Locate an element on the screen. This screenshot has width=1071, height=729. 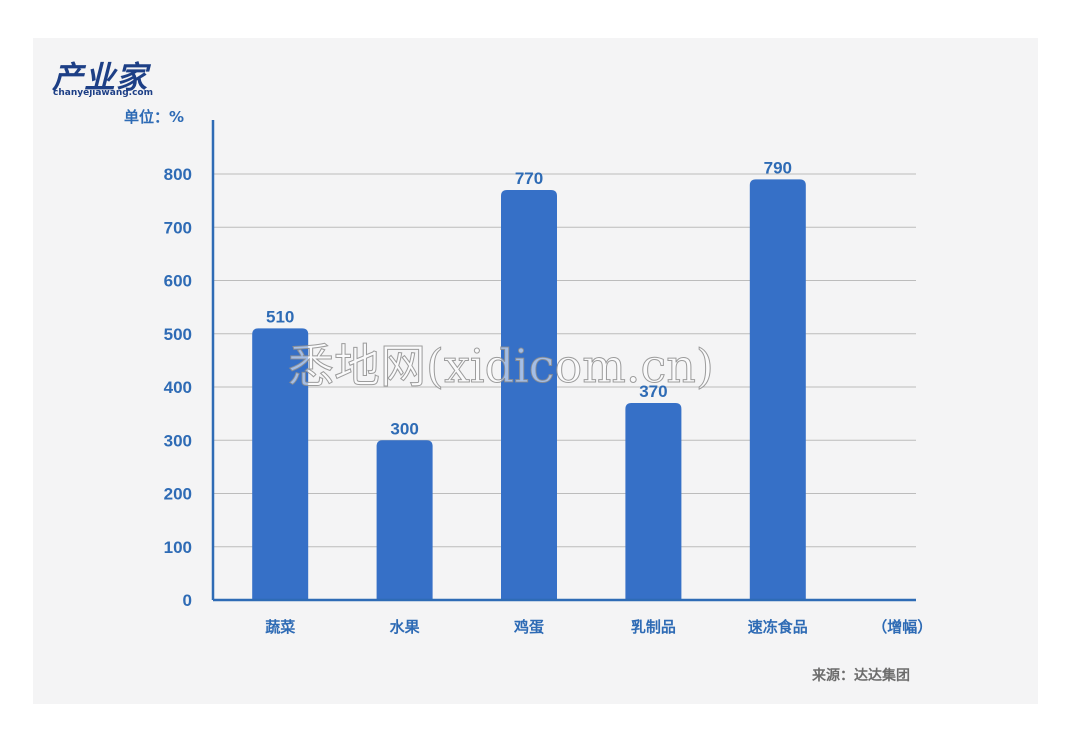
y-tick-label: 200 is located at coordinates (178, 494).